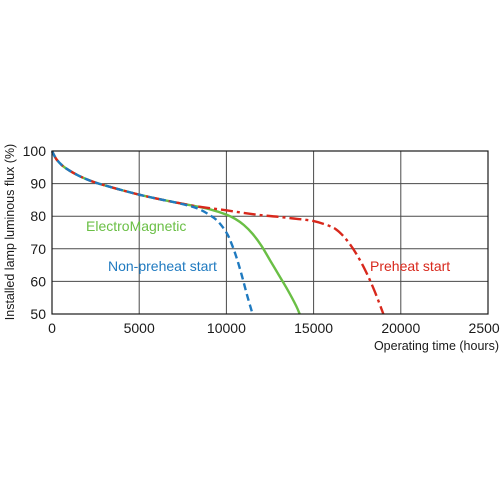  I want to click on x-tick-label: 25000, so click(484, 328).